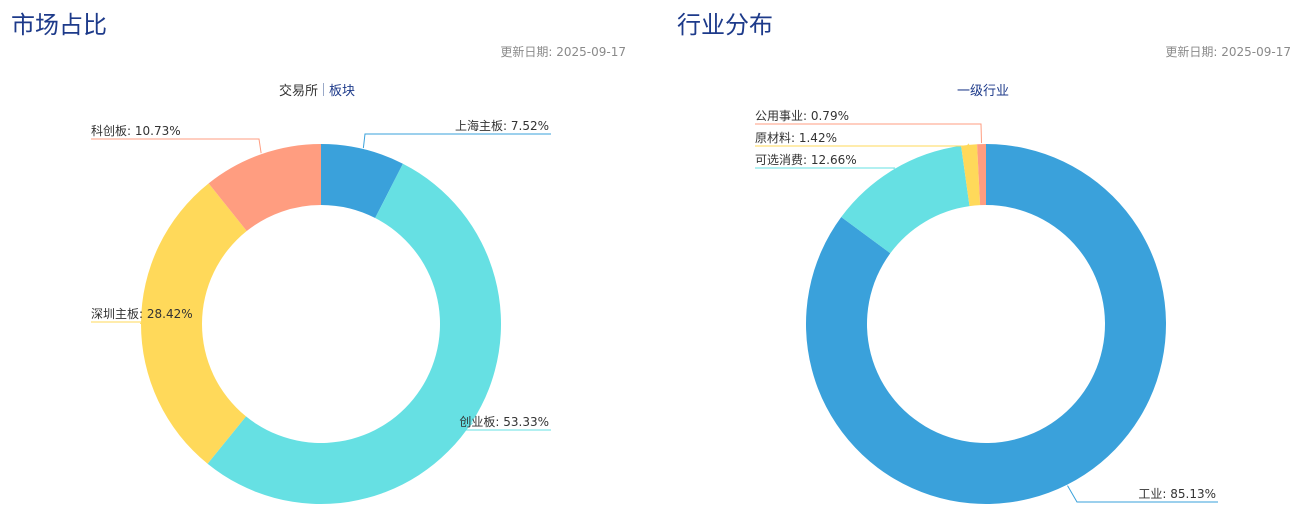 The image size is (1302, 521). Describe the element at coordinates (1228, 52) in the screenshot. I see `industry-updated-date: 更新日期: 2025-09-17` at that location.